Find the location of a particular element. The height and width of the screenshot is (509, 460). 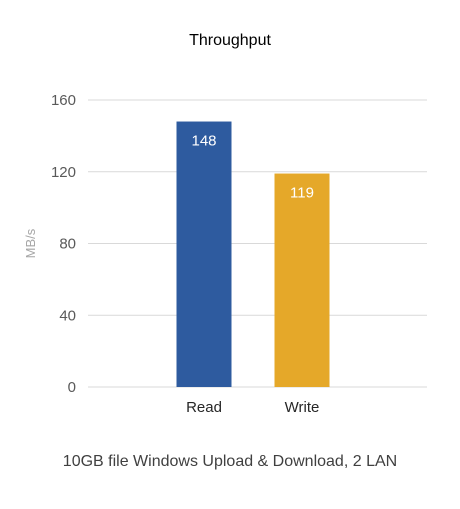

bar-read is located at coordinates (204, 254).